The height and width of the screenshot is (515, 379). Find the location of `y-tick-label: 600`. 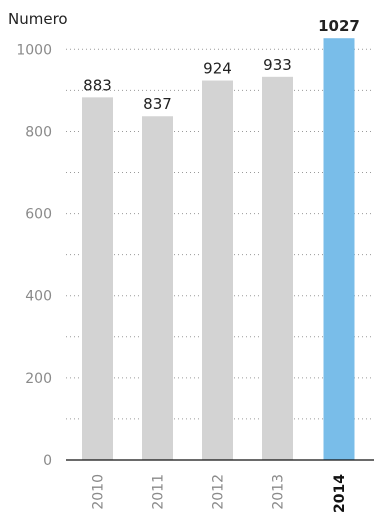

y-tick-label: 600 is located at coordinates (38, 215).